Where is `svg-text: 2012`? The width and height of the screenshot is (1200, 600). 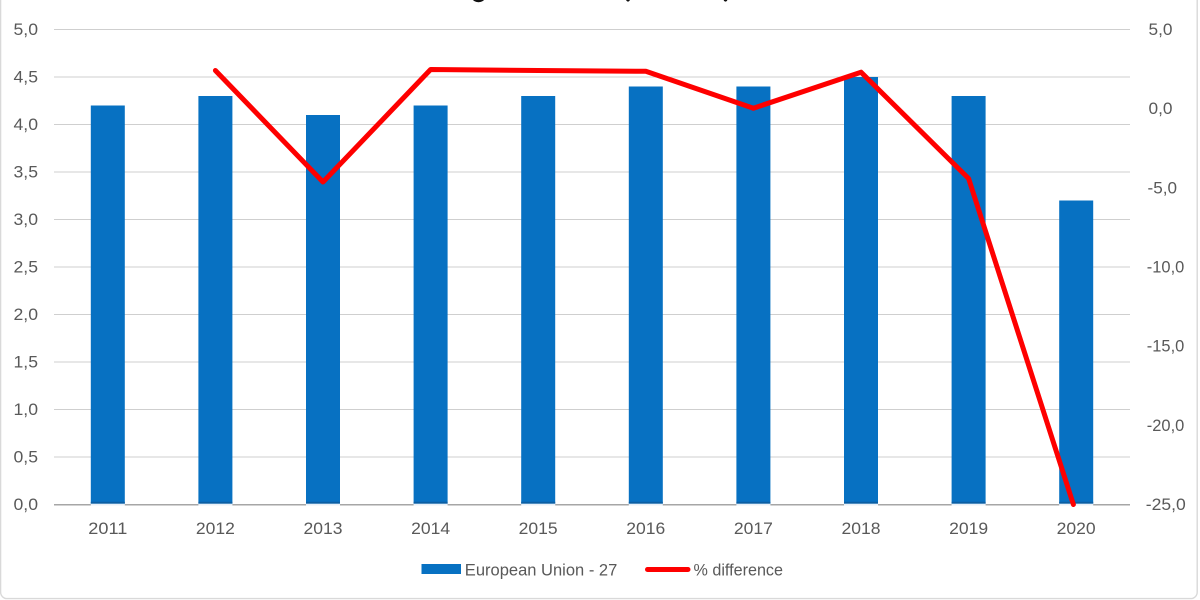
svg-text: 2012 is located at coordinates (215, 528).